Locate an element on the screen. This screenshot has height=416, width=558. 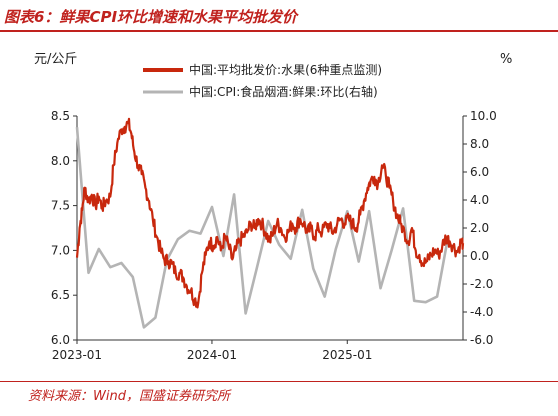
left-tick-label: 7.0 is located at coordinates (60, 250).